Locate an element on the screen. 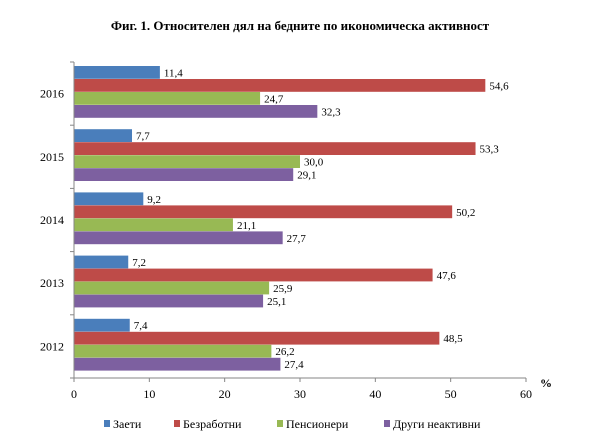 Image resolution: width=600 pixels, height=441 pixels. data-label: 27,7 is located at coordinates (297, 239).